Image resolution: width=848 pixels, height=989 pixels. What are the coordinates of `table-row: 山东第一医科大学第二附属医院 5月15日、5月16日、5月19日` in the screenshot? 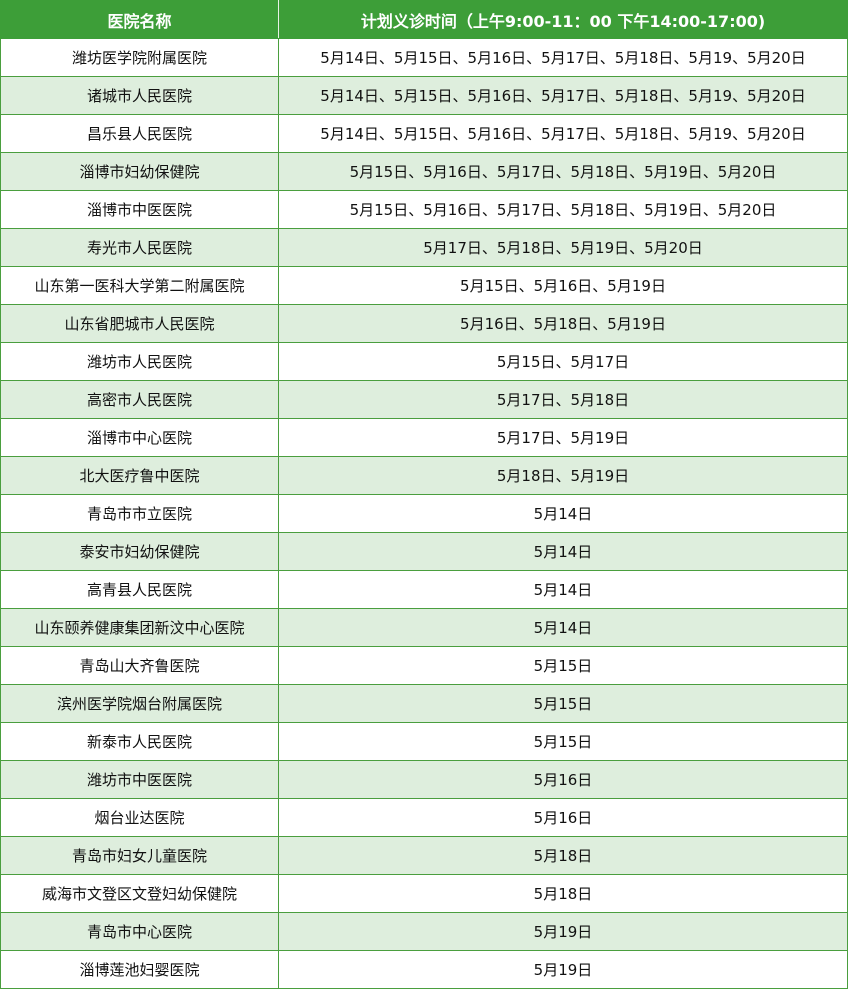 It's located at (424, 285).